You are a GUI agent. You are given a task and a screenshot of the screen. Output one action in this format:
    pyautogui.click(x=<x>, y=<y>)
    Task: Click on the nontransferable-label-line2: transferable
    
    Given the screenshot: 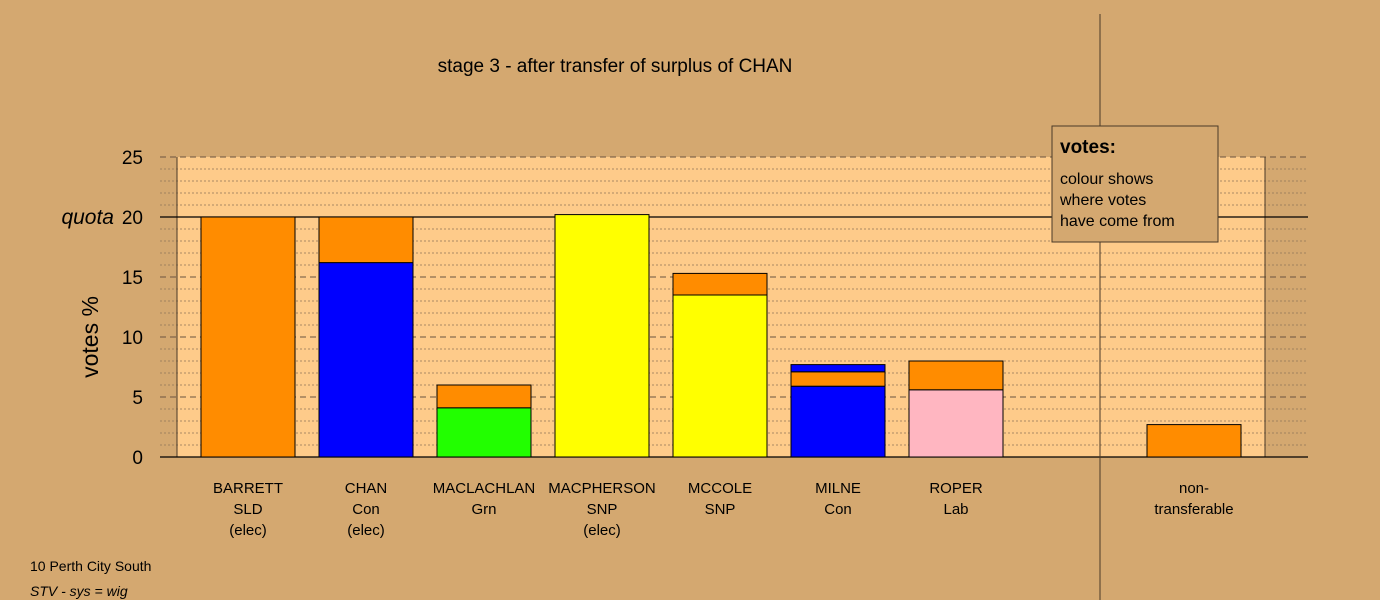 What is the action you would take?
    pyautogui.click(x=1193, y=509)
    